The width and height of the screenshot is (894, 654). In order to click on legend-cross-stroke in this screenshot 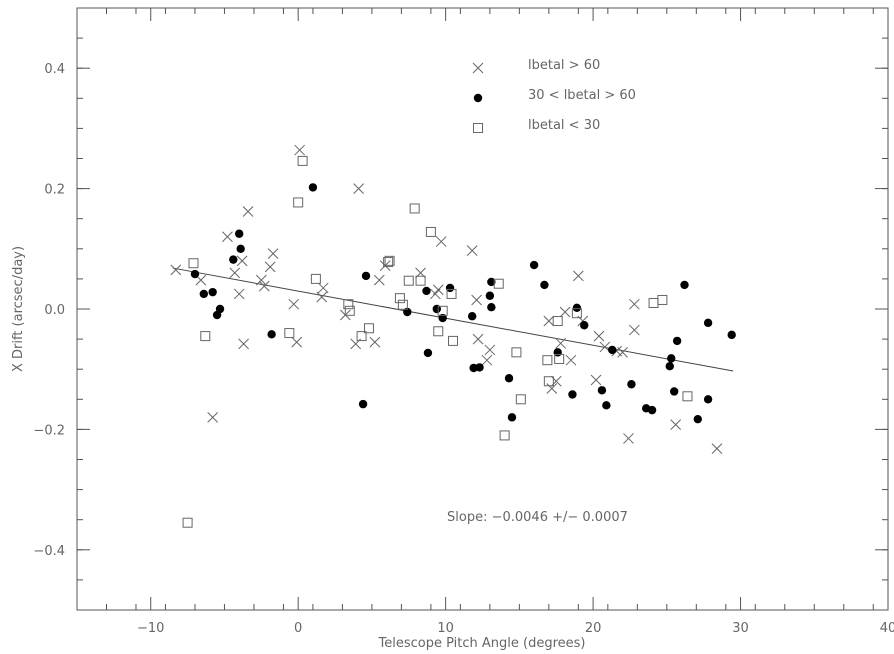, I will do `click(478, 68)`.